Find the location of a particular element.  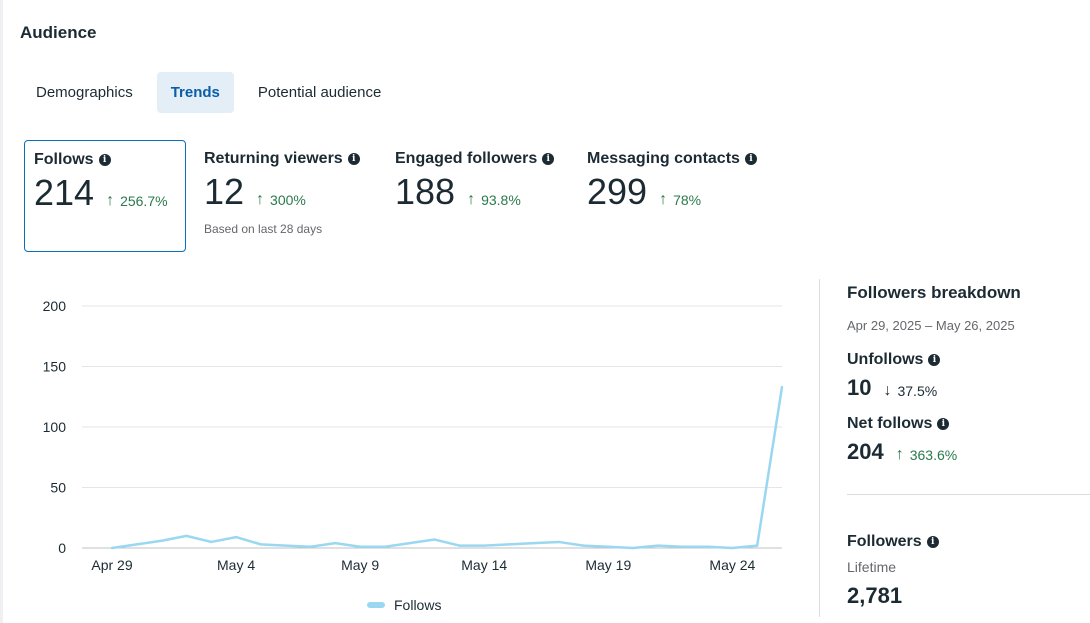

metric-change: ↑ 93.8% is located at coordinates (494, 200).